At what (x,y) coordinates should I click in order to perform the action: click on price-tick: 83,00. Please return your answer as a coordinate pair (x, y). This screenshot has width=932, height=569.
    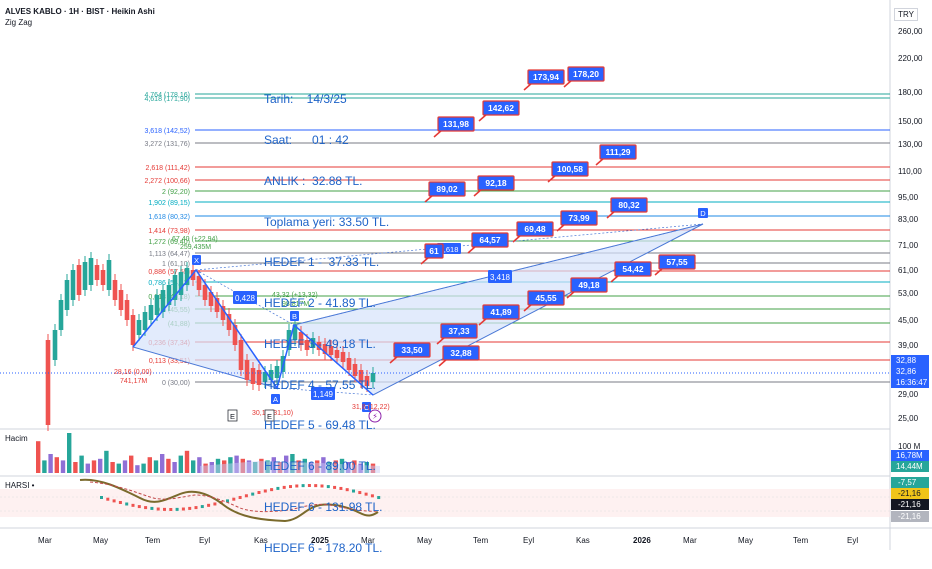
    Looking at the image, I should click on (908, 219).